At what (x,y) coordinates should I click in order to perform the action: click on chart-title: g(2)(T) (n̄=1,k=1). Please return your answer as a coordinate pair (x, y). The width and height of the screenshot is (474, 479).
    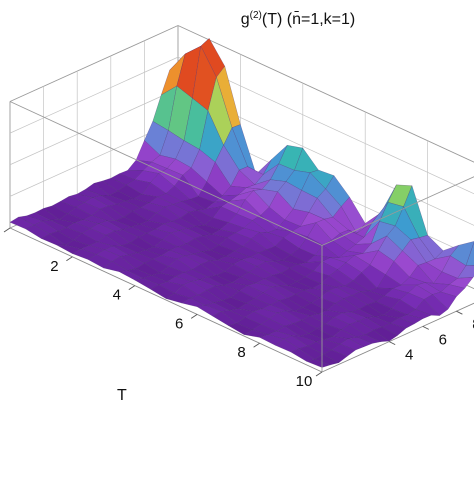
    Looking at the image, I should click on (298, 19).